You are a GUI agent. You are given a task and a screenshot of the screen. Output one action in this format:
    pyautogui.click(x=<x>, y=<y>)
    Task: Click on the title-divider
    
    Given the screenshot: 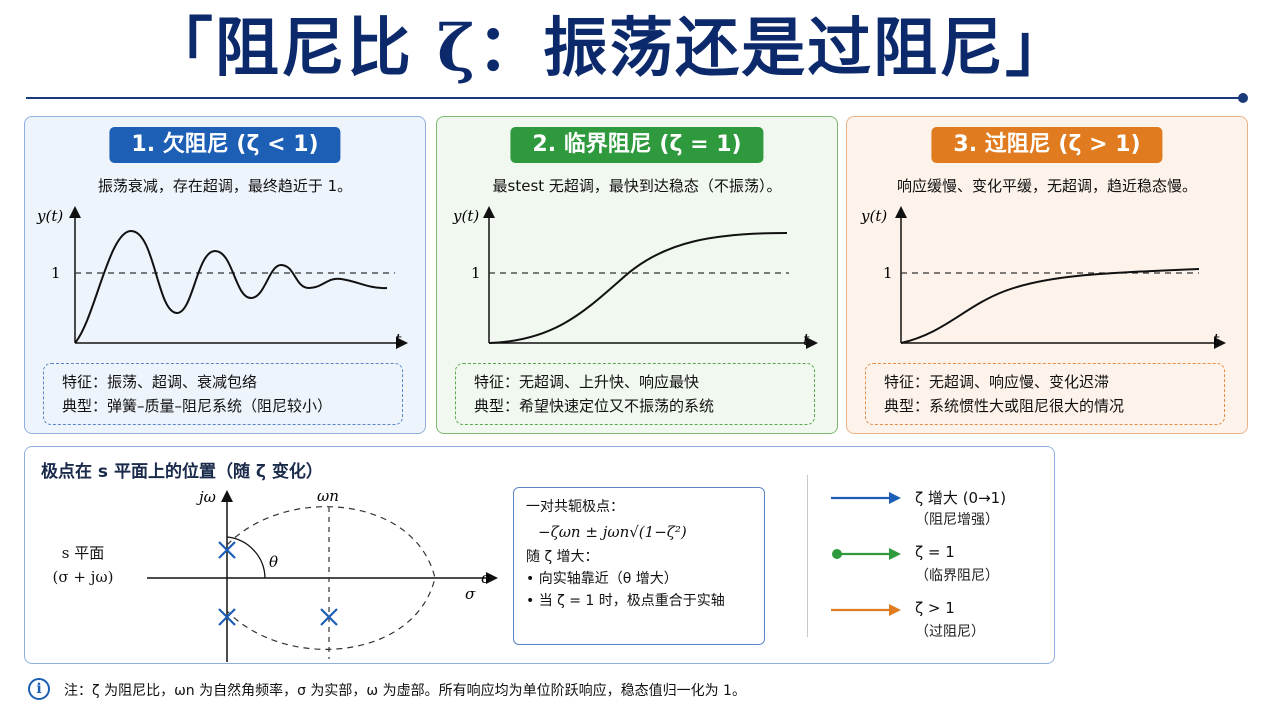 What is the action you would take?
    pyautogui.click(x=633, y=98)
    